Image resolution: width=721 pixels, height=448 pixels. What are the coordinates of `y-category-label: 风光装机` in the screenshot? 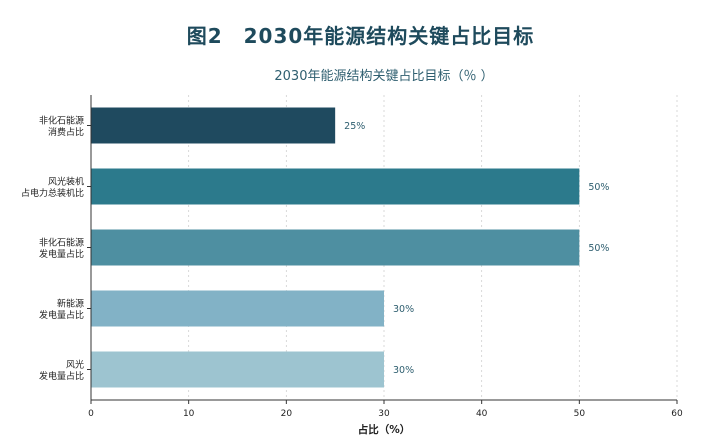 It's located at (66, 181).